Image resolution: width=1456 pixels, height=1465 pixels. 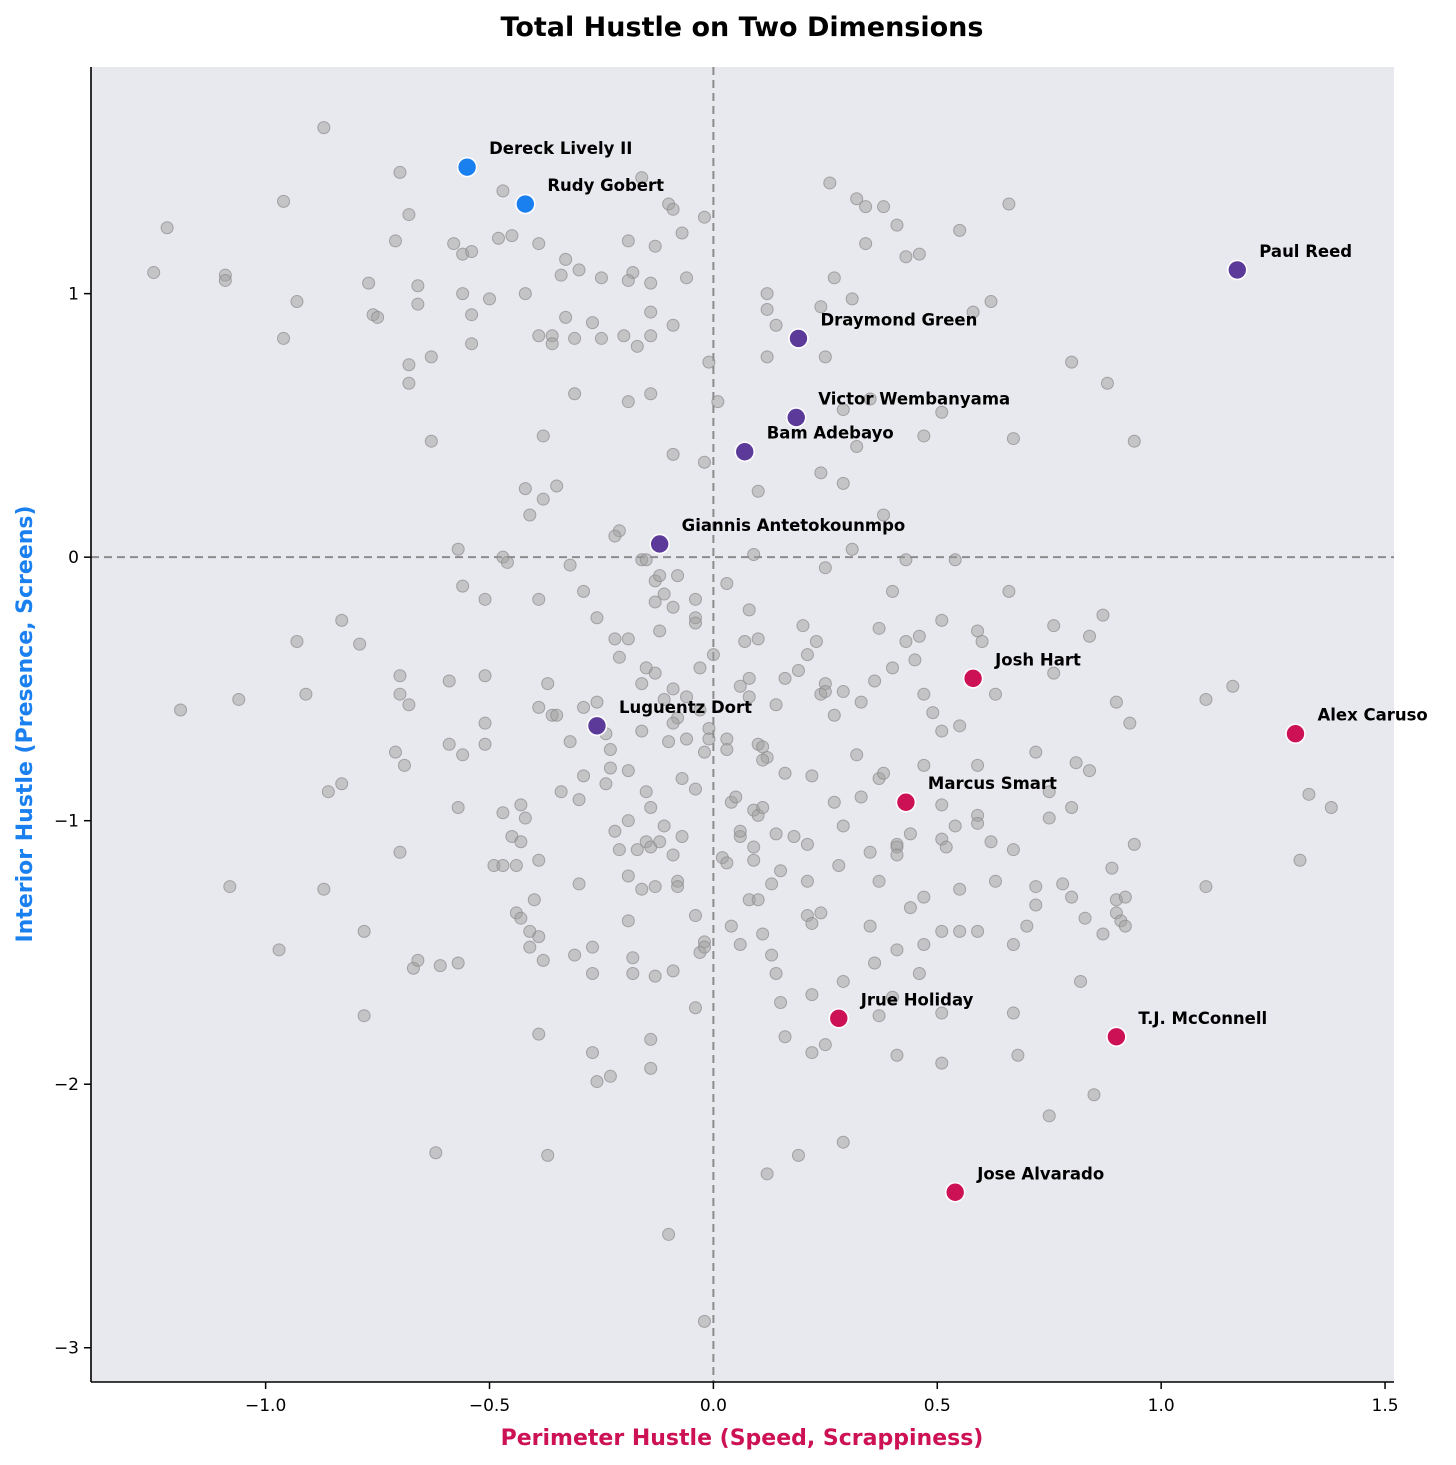 I want to click on player-annotation: Rudy Gobert, so click(x=605, y=185).